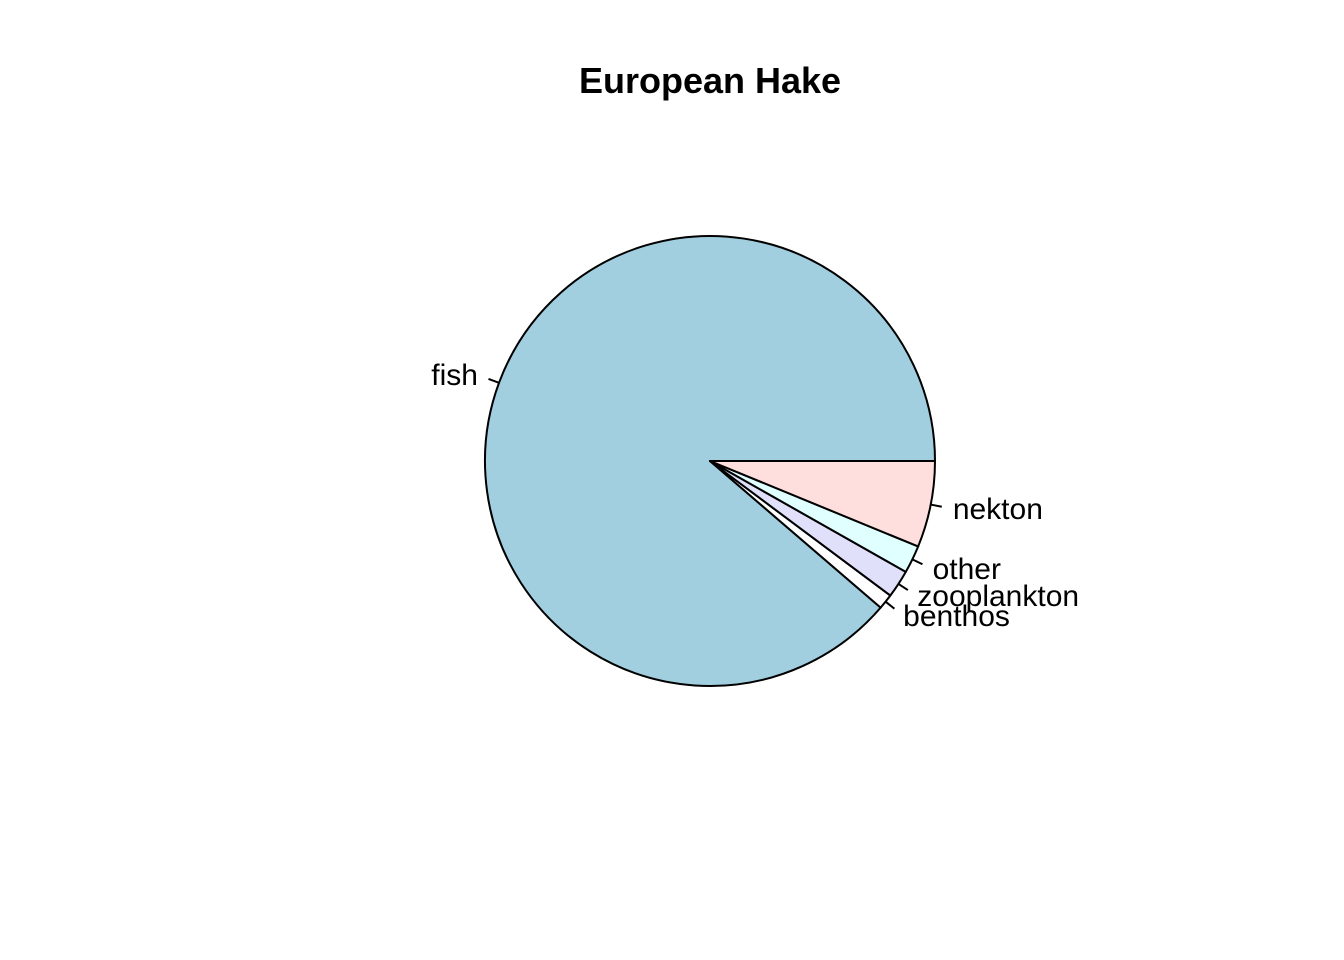 Image resolution: width=1344 pixels, height=960 pixels. I want to click on pie-label-benthos: benthos, so click(956, 616).